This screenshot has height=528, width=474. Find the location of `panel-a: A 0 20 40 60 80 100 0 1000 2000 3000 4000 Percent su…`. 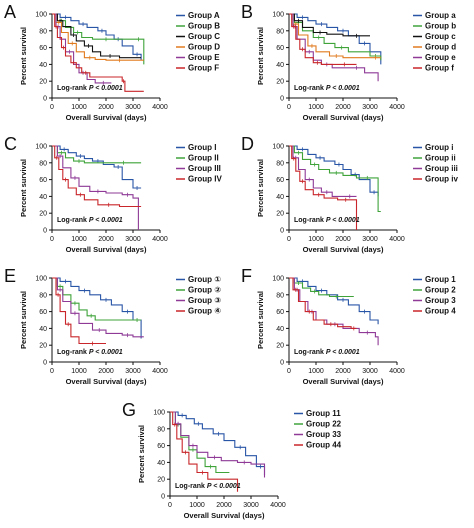

panel-a: A 0 20 40 60 80 100 0 1000 2000 3000 4000 Percent su… is located at coordinates (118, 65).